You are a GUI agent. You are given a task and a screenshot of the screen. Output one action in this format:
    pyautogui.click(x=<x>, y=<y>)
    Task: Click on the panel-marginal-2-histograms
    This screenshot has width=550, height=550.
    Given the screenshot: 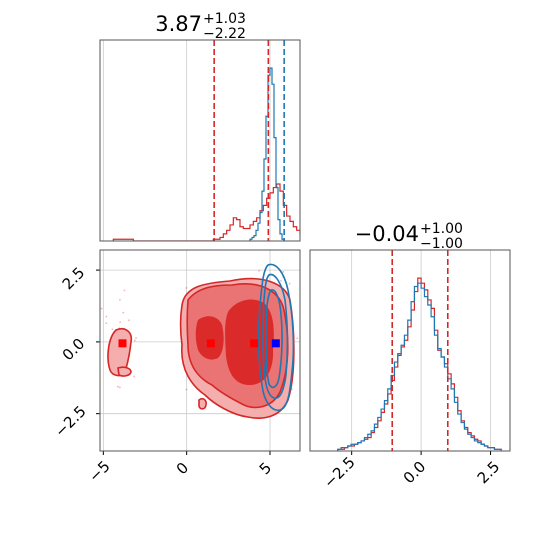 What is the action you would take?
    pyautogui.click(x=419, y=364)
    